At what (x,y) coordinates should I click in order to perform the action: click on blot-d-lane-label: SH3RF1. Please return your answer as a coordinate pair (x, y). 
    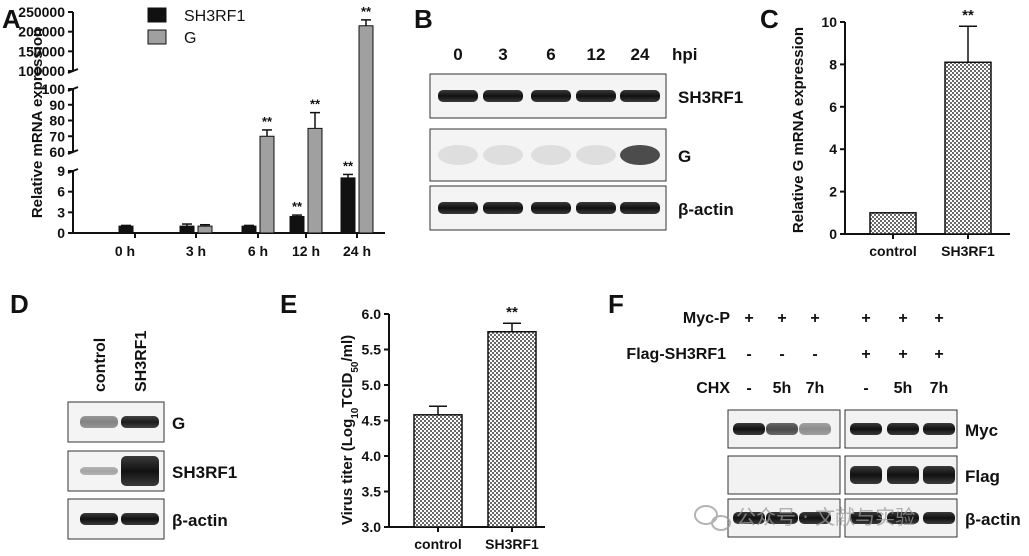
    Looking at the image, I should click on (141, 361).